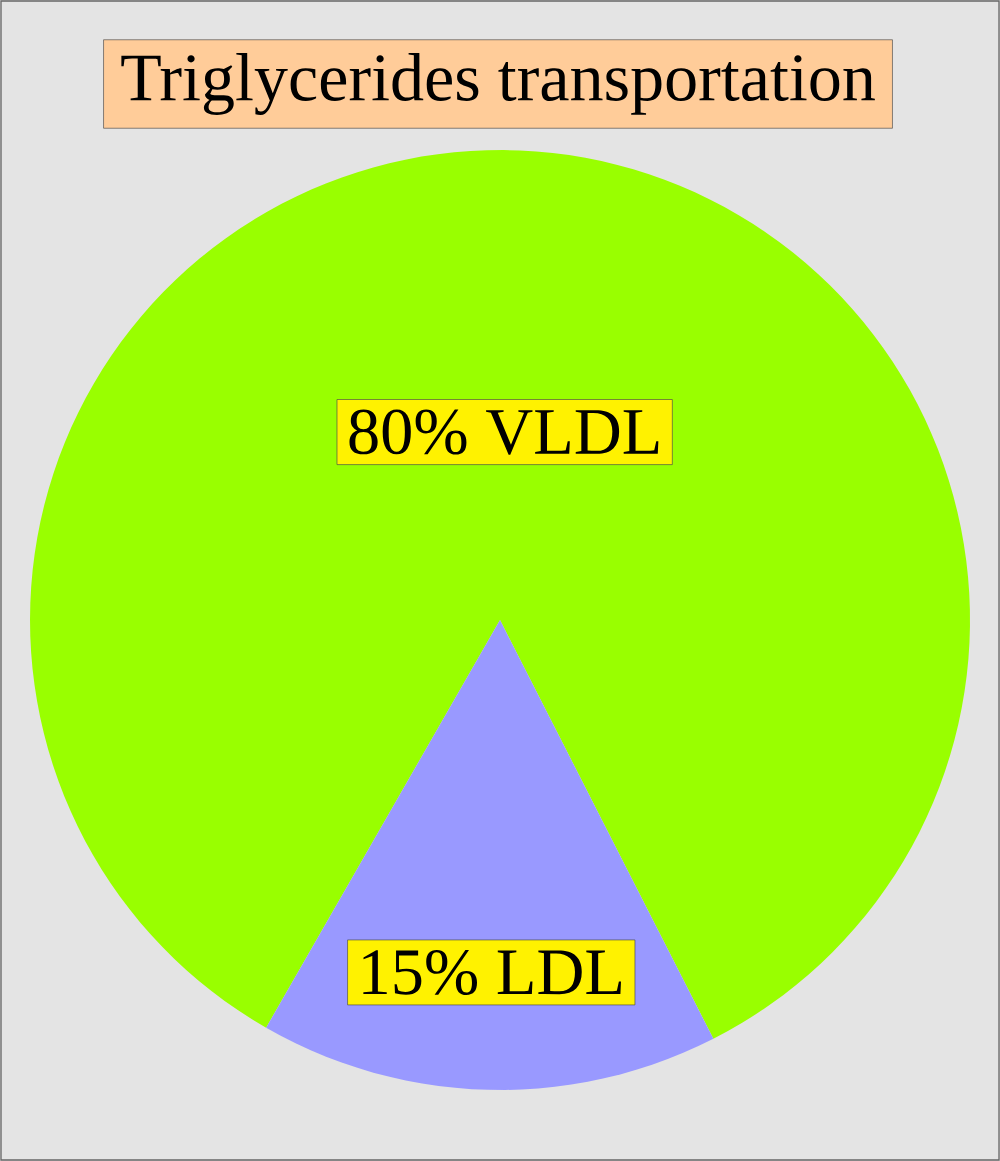 This screenshot has width=1000, height=1161. I want to click on chart-title: Triglycerides transportation, so click(498, 84).